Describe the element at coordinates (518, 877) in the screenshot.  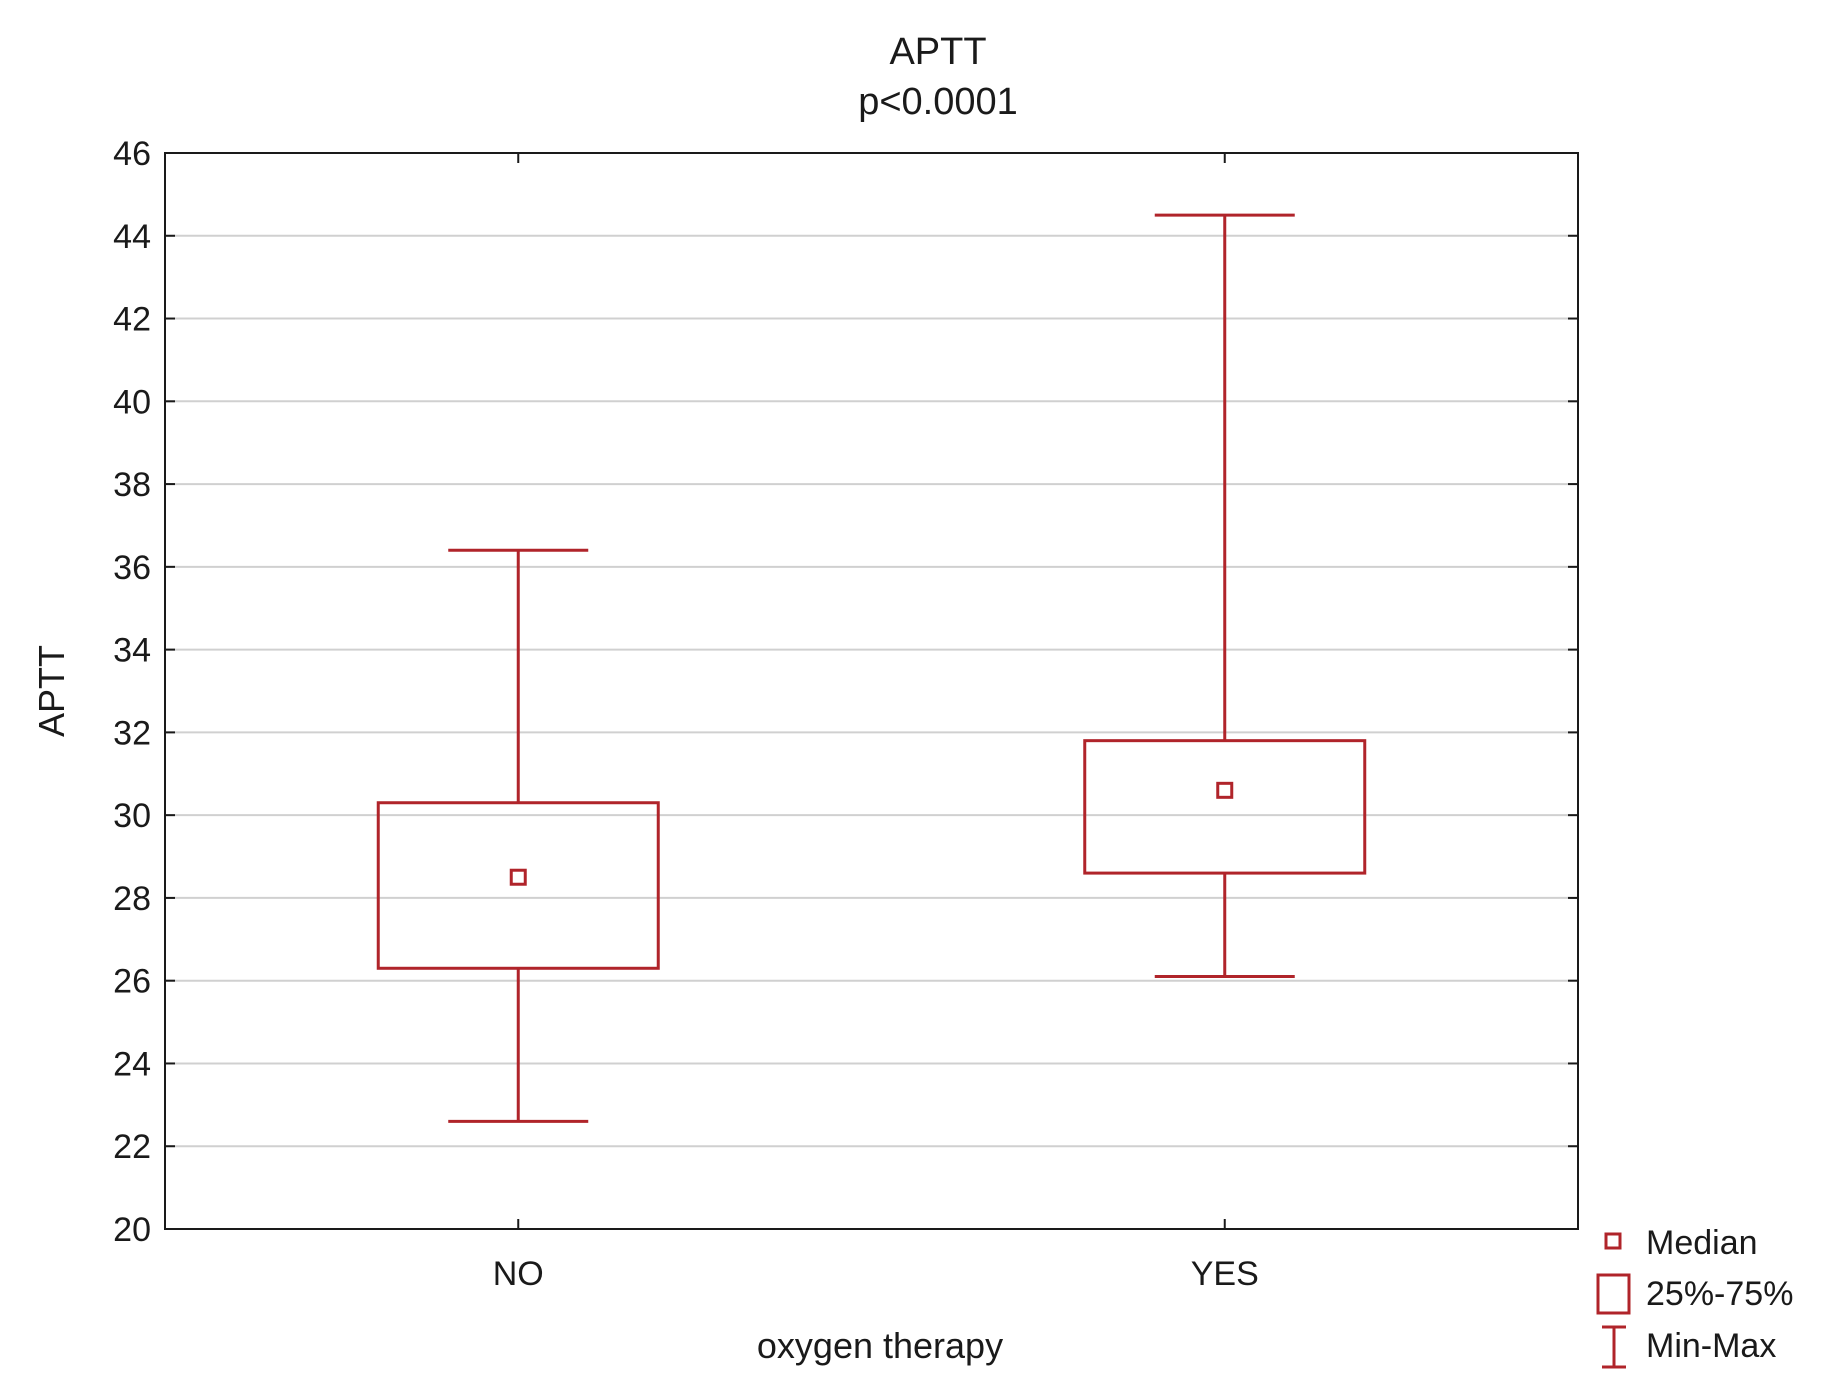
I see `median-marker-no` at that location.